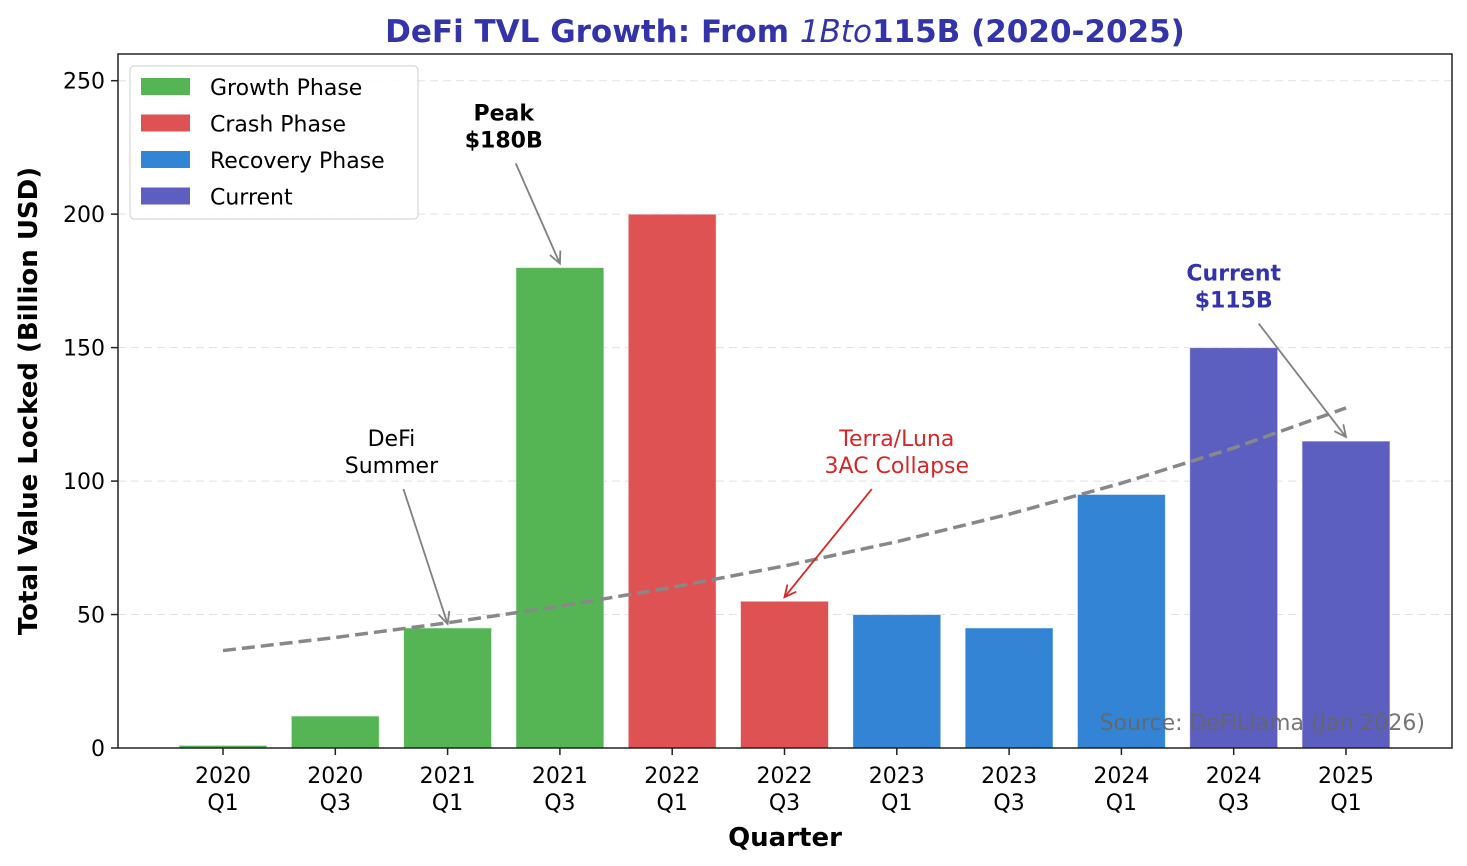 The width and height of the screenshot is (1467, 866). I want to click on x-tick-label: 2022 Q3, so click(785, 790).